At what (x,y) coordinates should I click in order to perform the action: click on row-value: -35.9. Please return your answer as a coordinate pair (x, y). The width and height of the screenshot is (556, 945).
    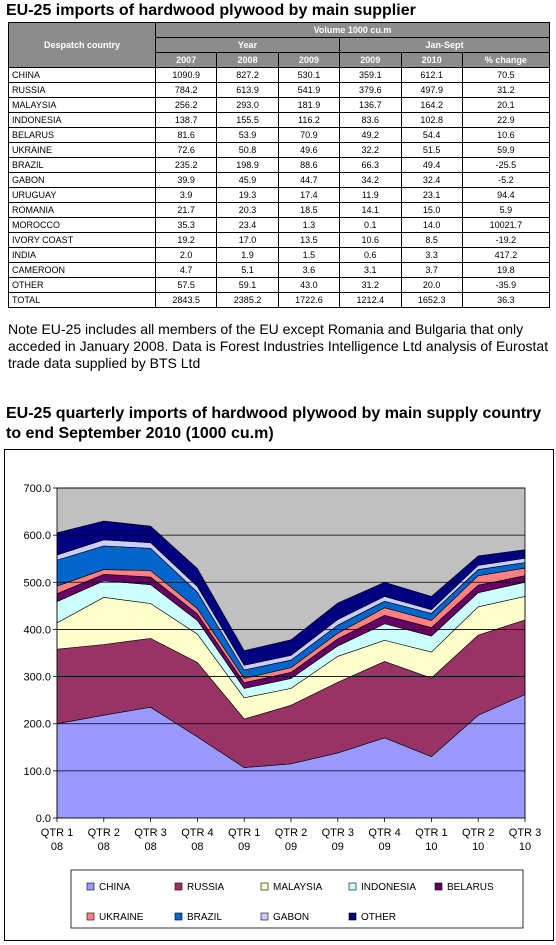
    Looking at the image, I should click on (506, 285).